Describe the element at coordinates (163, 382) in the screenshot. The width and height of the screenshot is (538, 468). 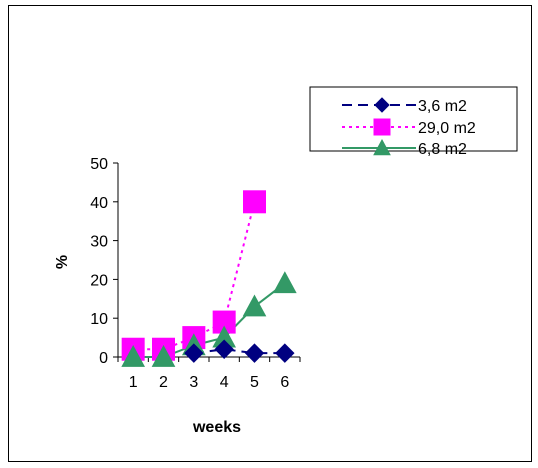
I see `x-tick-label: 2` at that location.